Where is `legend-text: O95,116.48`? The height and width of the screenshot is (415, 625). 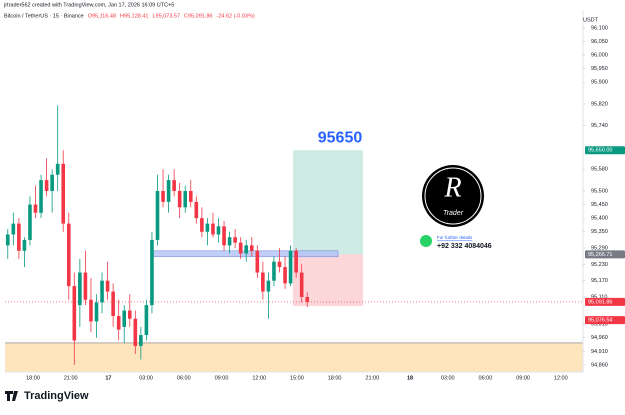
legend-text: O95,116.48 is located at coordinates (102, 16).